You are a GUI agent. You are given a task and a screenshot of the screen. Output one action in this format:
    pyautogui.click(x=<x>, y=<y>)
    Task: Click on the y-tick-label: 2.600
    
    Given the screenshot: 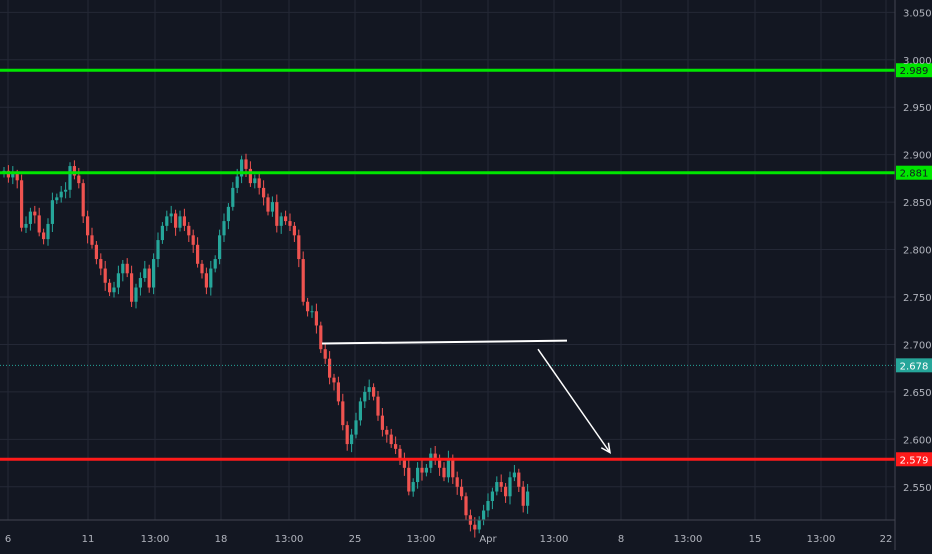 What is the action you would take?
    pyautogui.click(x=917, y=440)
    